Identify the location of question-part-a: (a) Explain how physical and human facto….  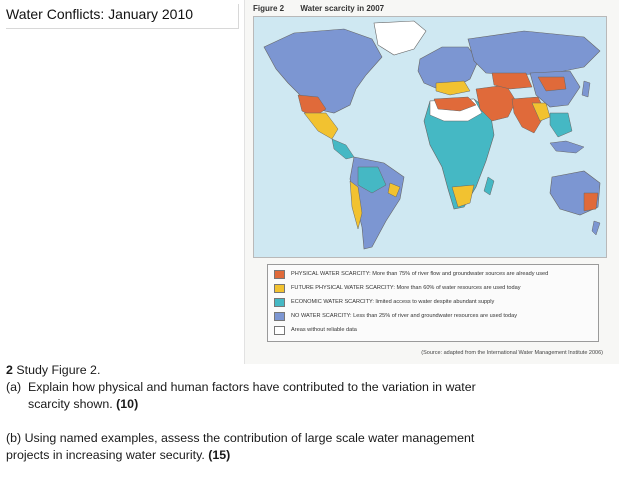
(311, 387).